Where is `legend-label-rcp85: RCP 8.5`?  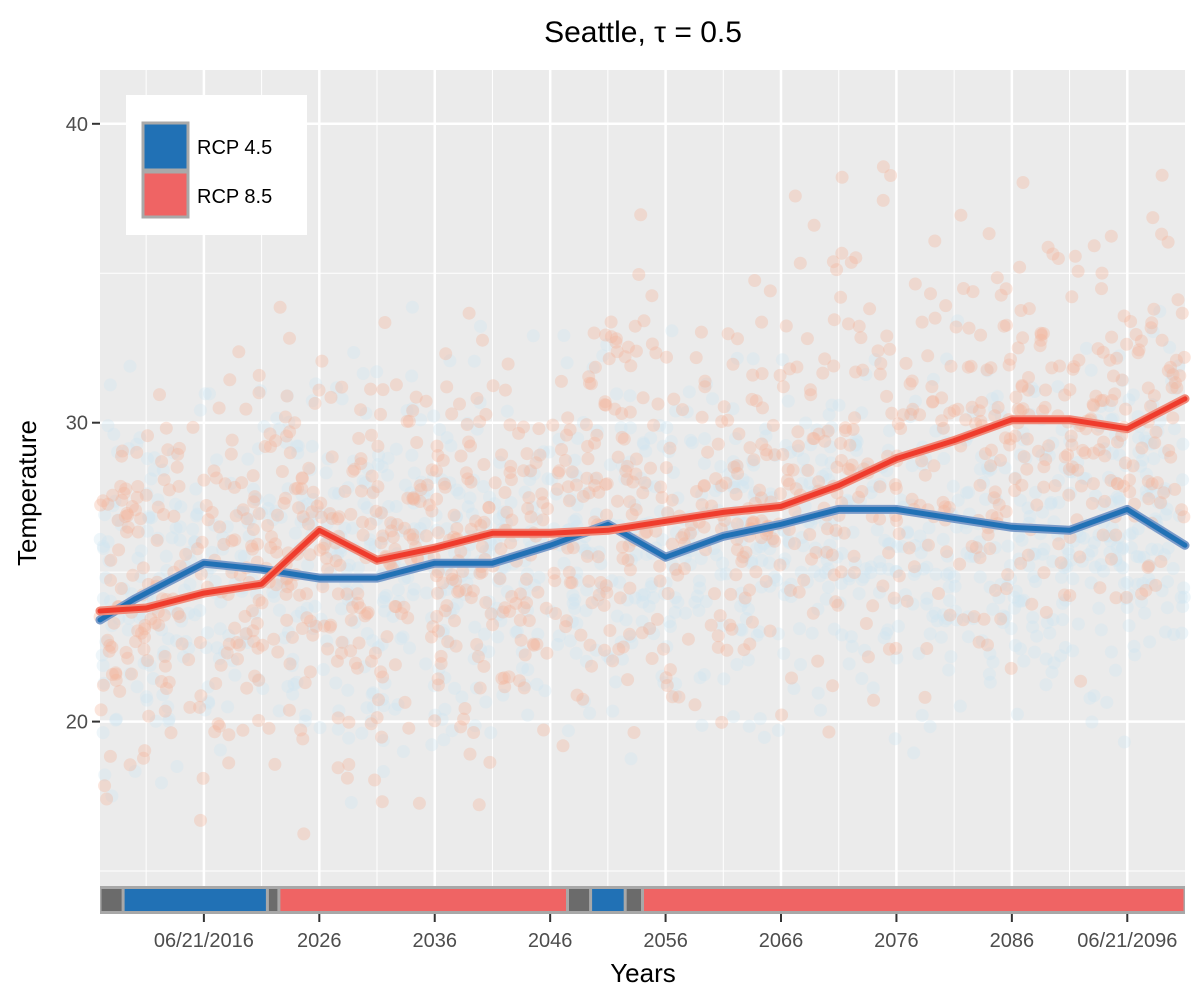
legend-label-rcp85: RCP 8.5 is located at coordinates (234, 197).